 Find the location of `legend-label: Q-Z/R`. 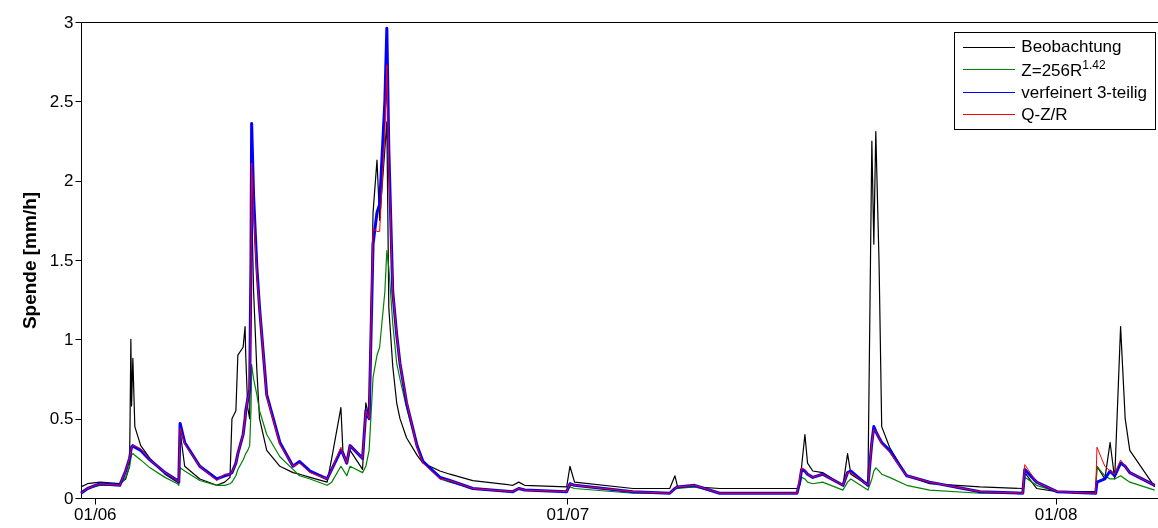

legend-label: Q-Z/R is located at coordinates (1044, 114).